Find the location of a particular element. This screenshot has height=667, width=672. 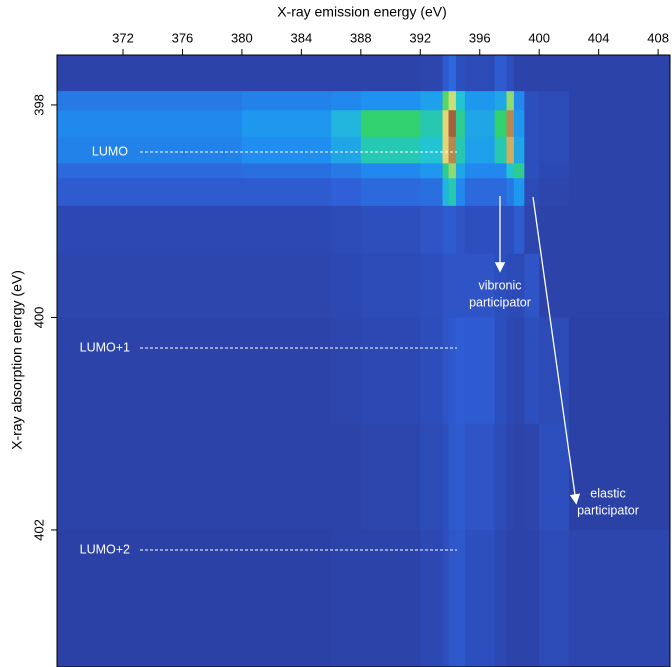

x-tick-label: 404 is located at coordinates (599, 37).